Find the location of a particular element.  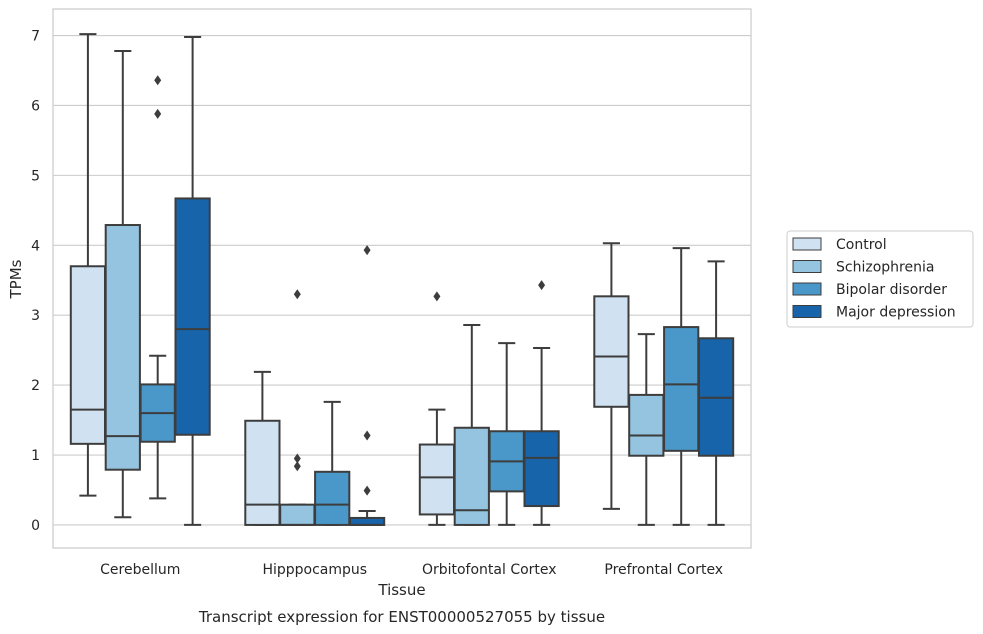

legend-frame is located at coordinates (880, 279).